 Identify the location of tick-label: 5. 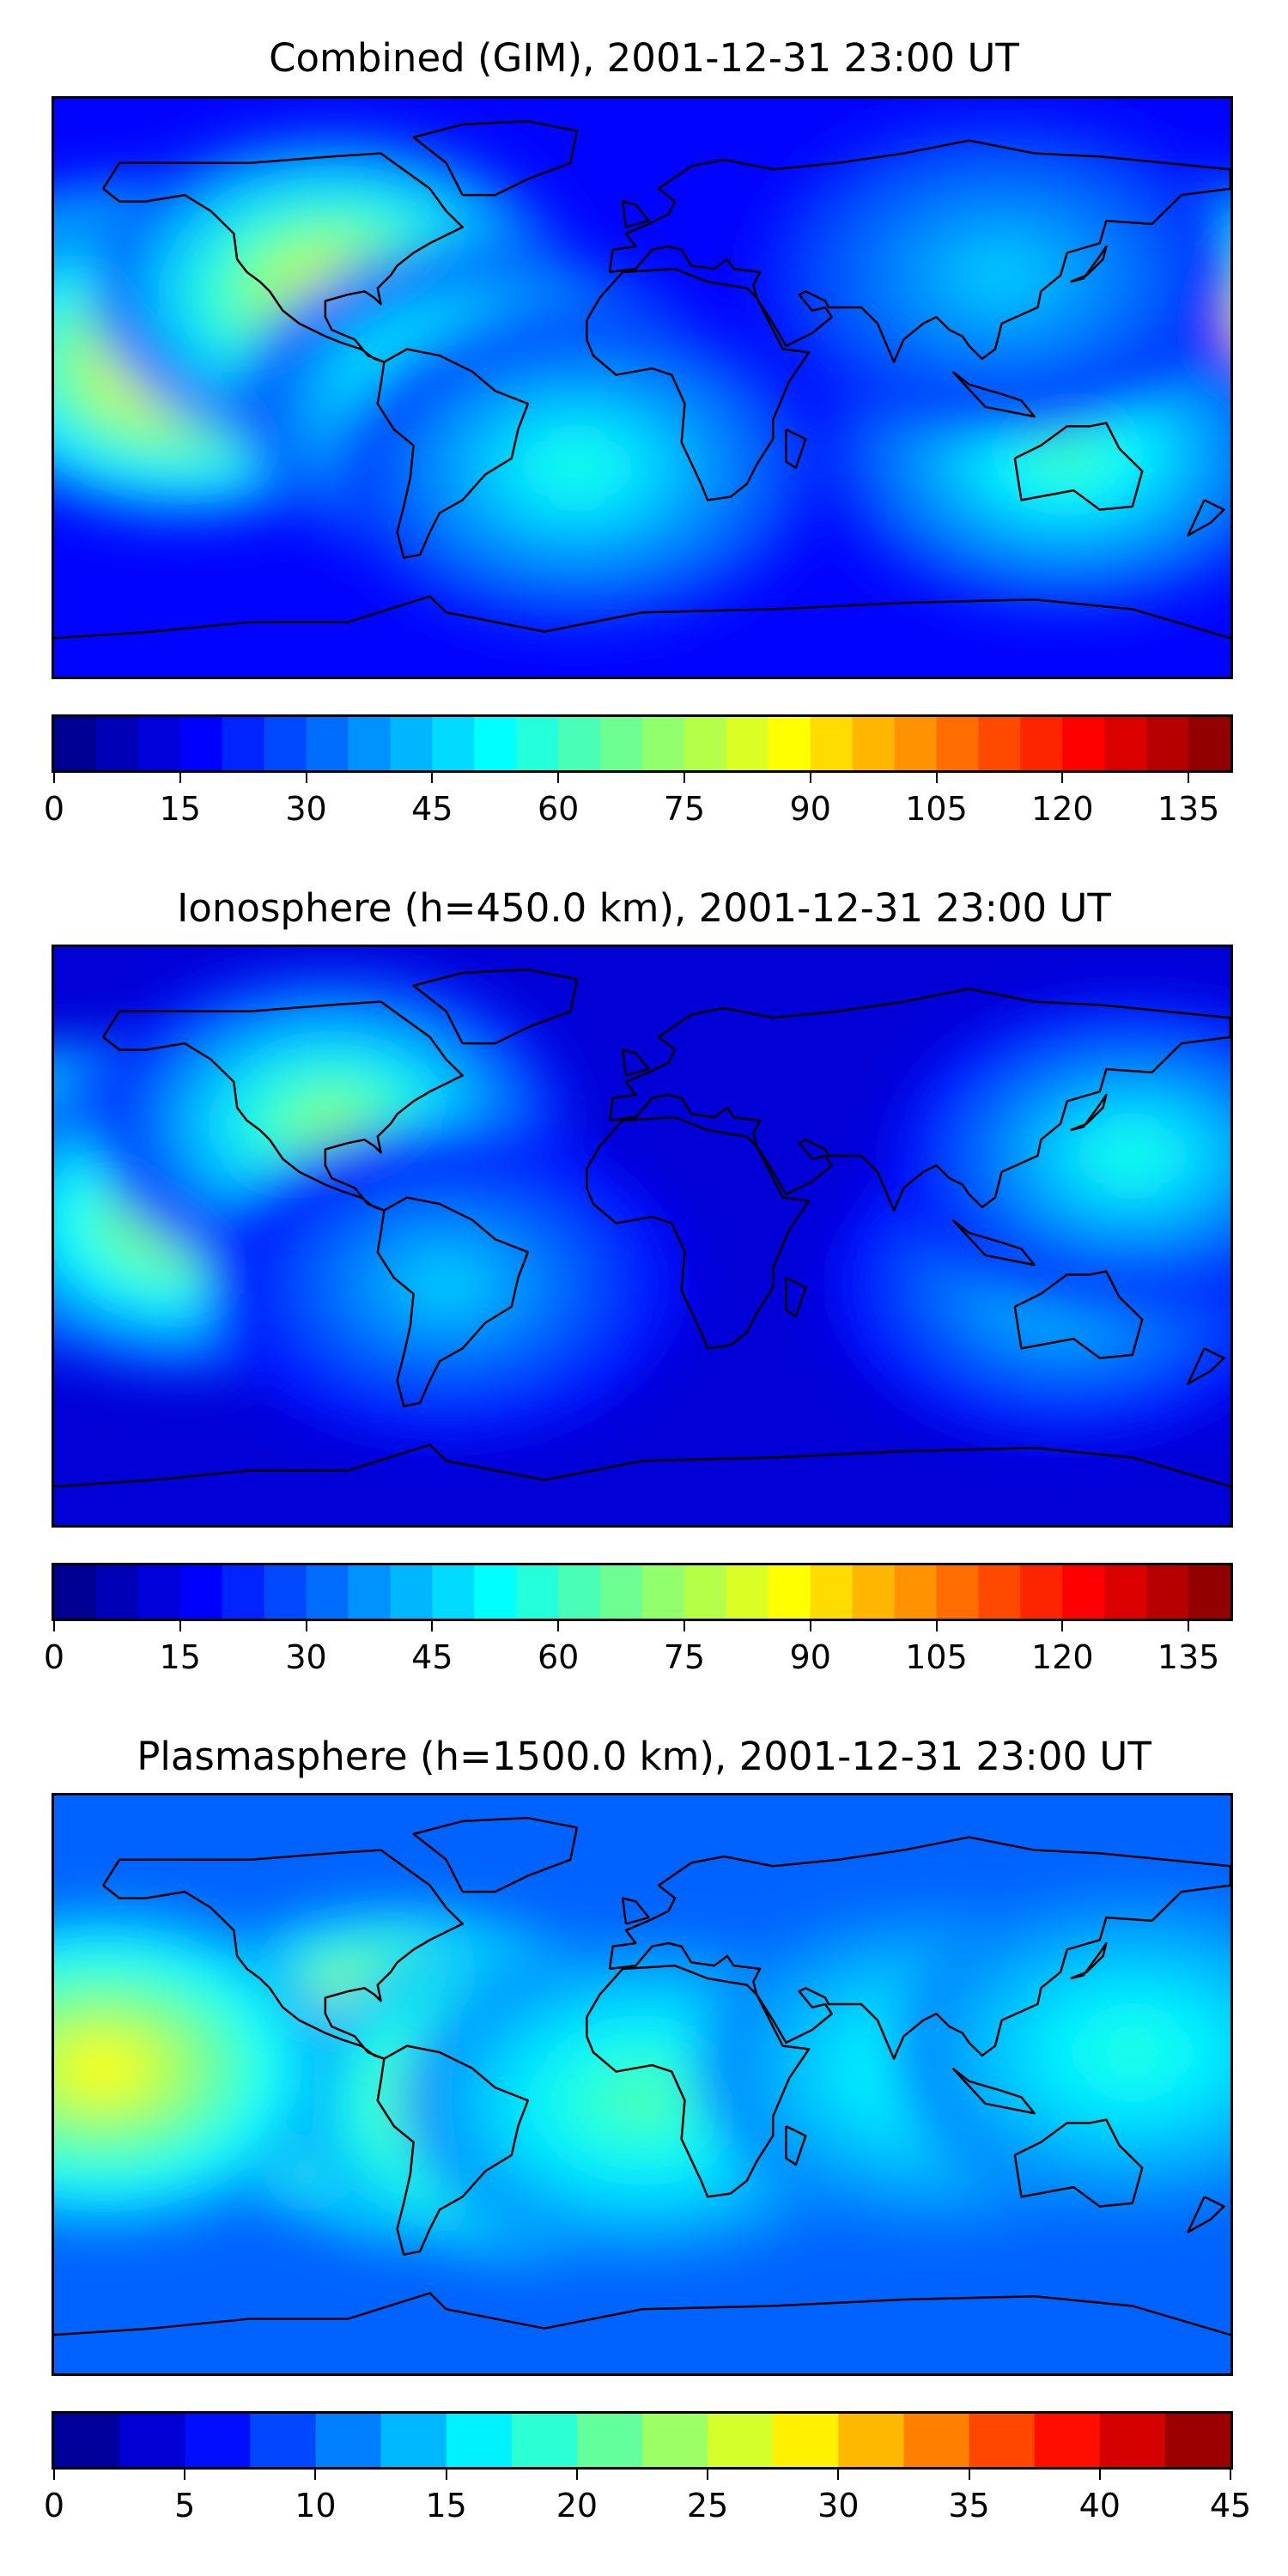
(185, 2506).